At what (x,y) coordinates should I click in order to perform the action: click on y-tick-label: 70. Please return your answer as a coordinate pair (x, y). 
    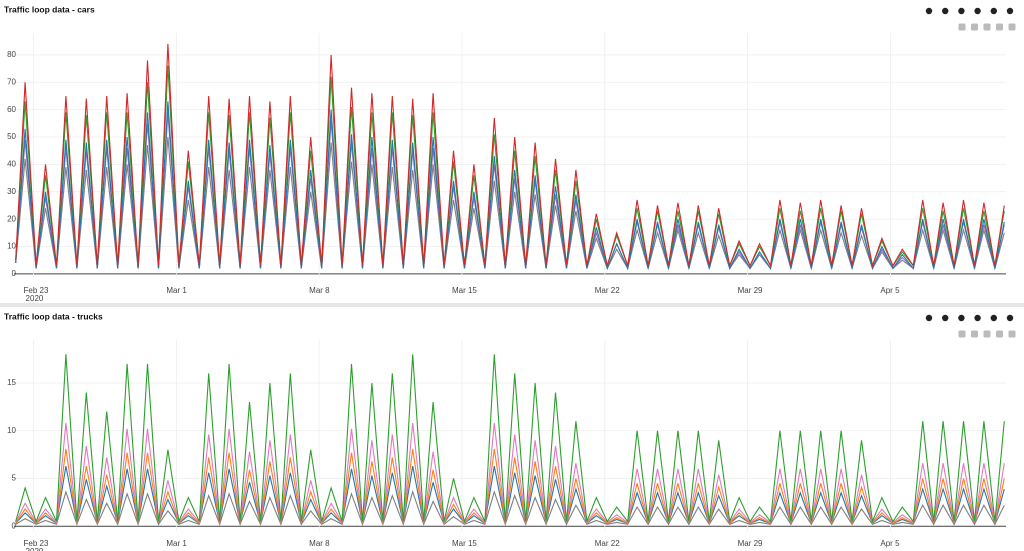
    Looking at the image, I should click on (11, 81).